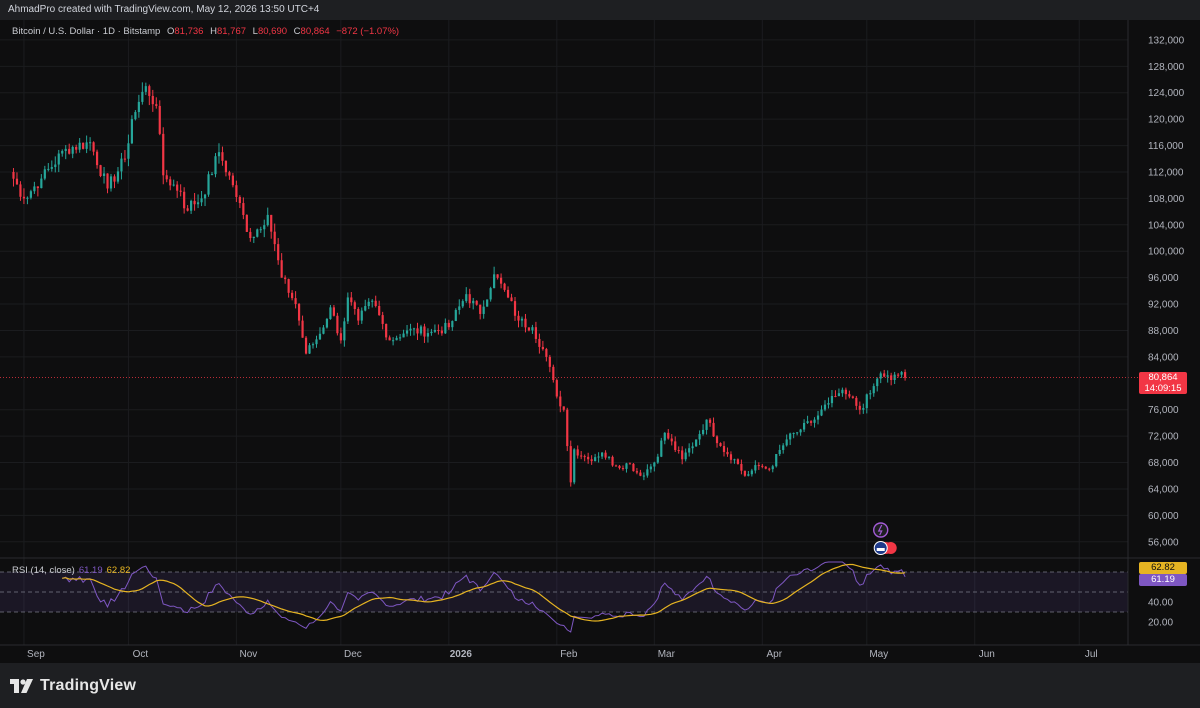  I want to click on time-tick-label: Mar, so click(667, 654).